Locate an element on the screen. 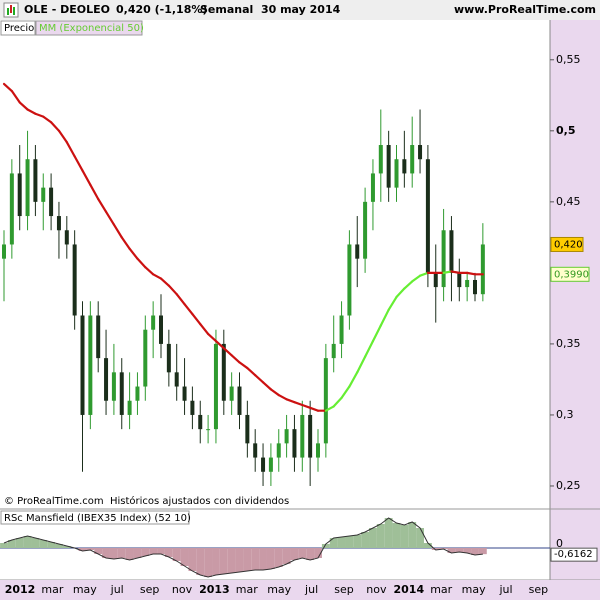 The width and height of the screenshot is (600, 600). legend-box is located at coordinates (18, 28).